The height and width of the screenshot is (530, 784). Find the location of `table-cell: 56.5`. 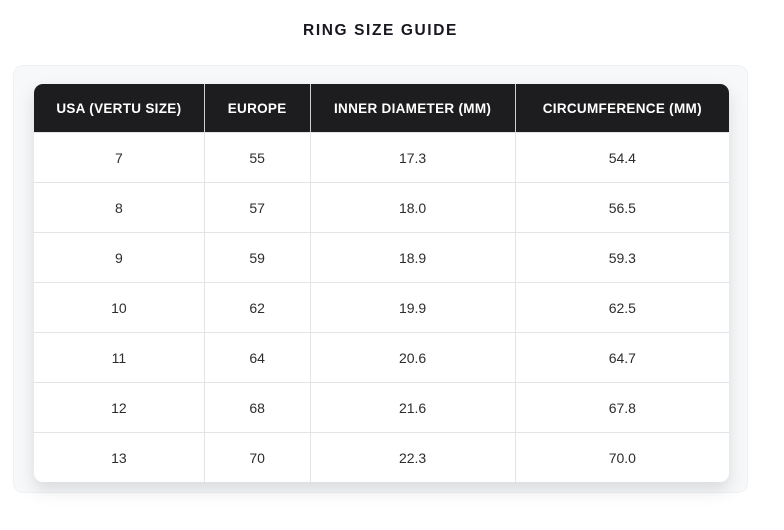

table-cell: 56.5 is located at coordinates (621, 207).